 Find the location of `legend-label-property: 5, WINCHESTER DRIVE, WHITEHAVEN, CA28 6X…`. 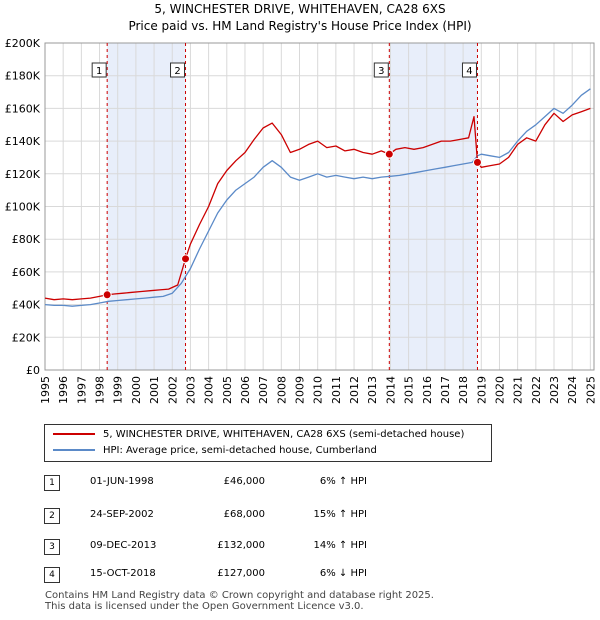

legend-label-property: 5, WINCHESTER DRIVE, WHITEHAVEN, CA28 6X… is located at coordinates (284, 434).